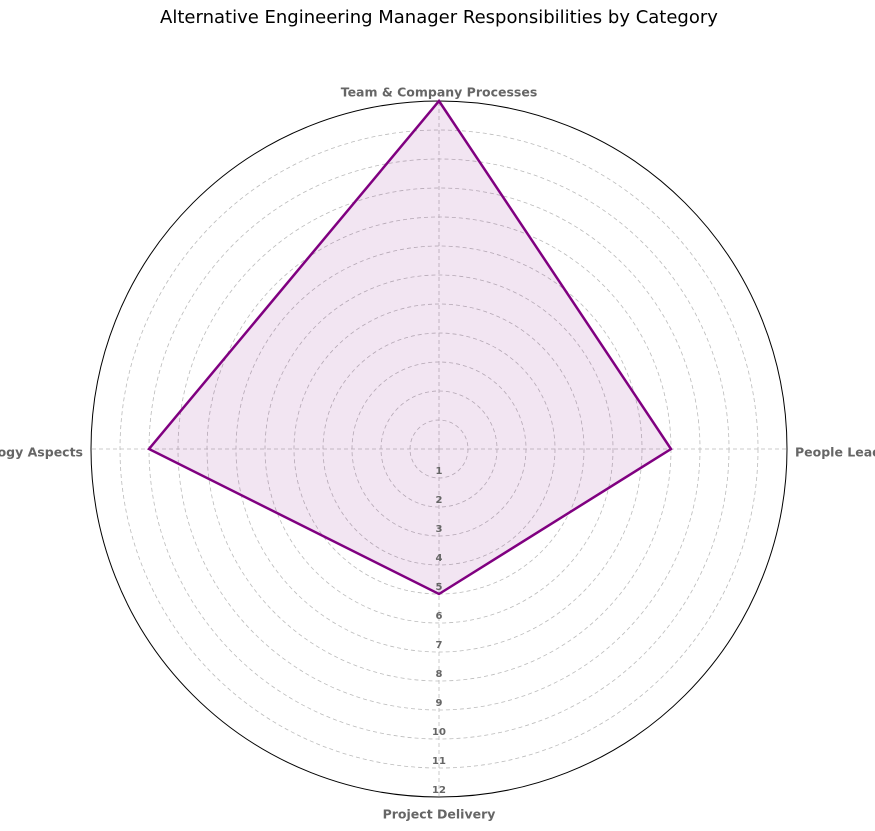 Image resolution: width=875 pixels, height=831 pixels. I want to click on r-tick-label: 5, so click(439, 587).